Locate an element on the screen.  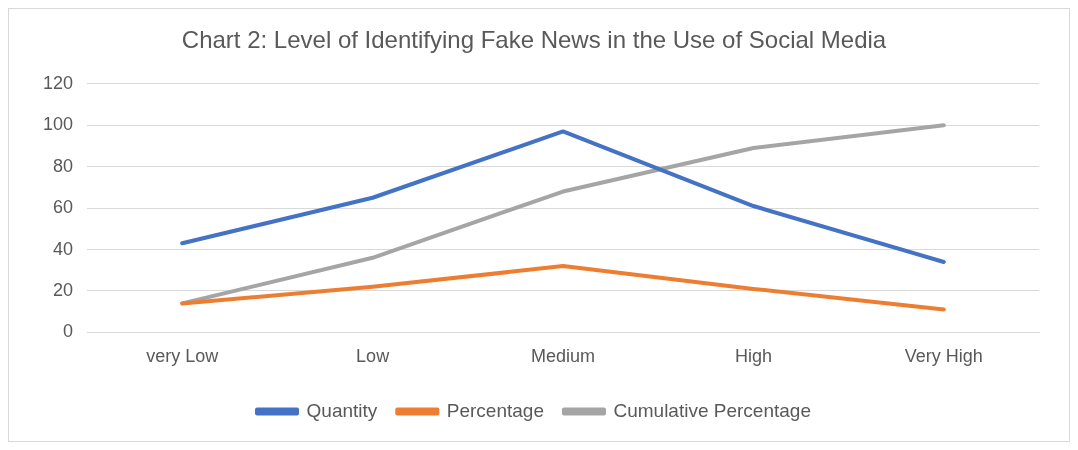
y-tick-label: 40 is located at coordinates (63, 248).